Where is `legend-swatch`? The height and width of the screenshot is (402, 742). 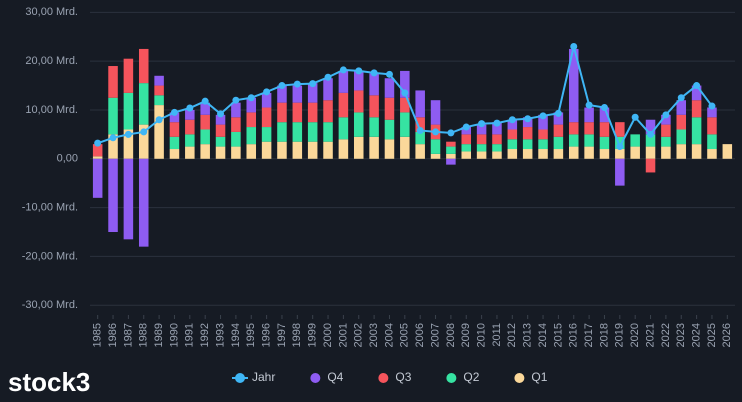
legend-swatch is located at coordinates (519, 378).